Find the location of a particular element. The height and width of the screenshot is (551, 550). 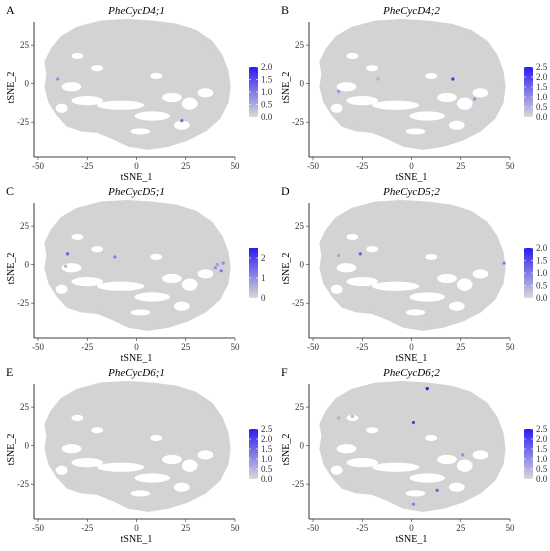

panel-letter: F is located at coordinates (284, 372).